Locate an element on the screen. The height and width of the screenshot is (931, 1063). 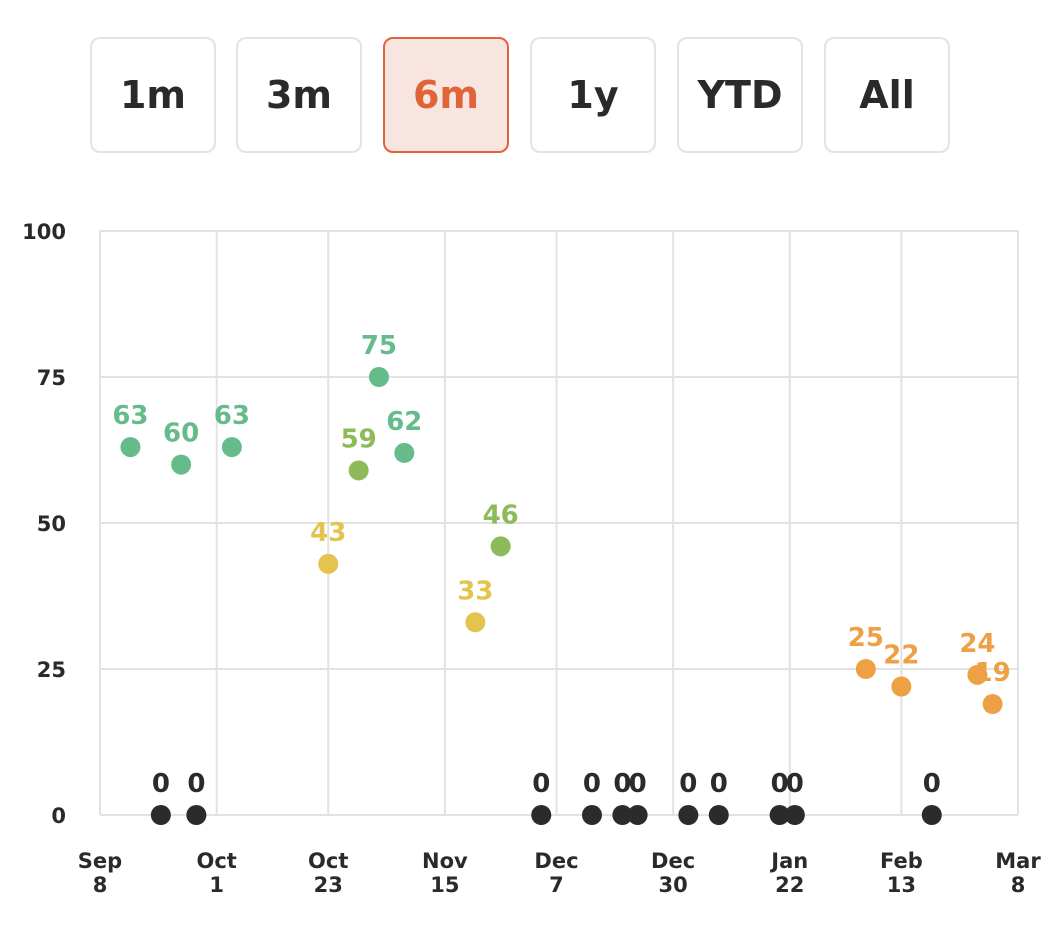
data-label: 22 is located at coordinates (901, 656).